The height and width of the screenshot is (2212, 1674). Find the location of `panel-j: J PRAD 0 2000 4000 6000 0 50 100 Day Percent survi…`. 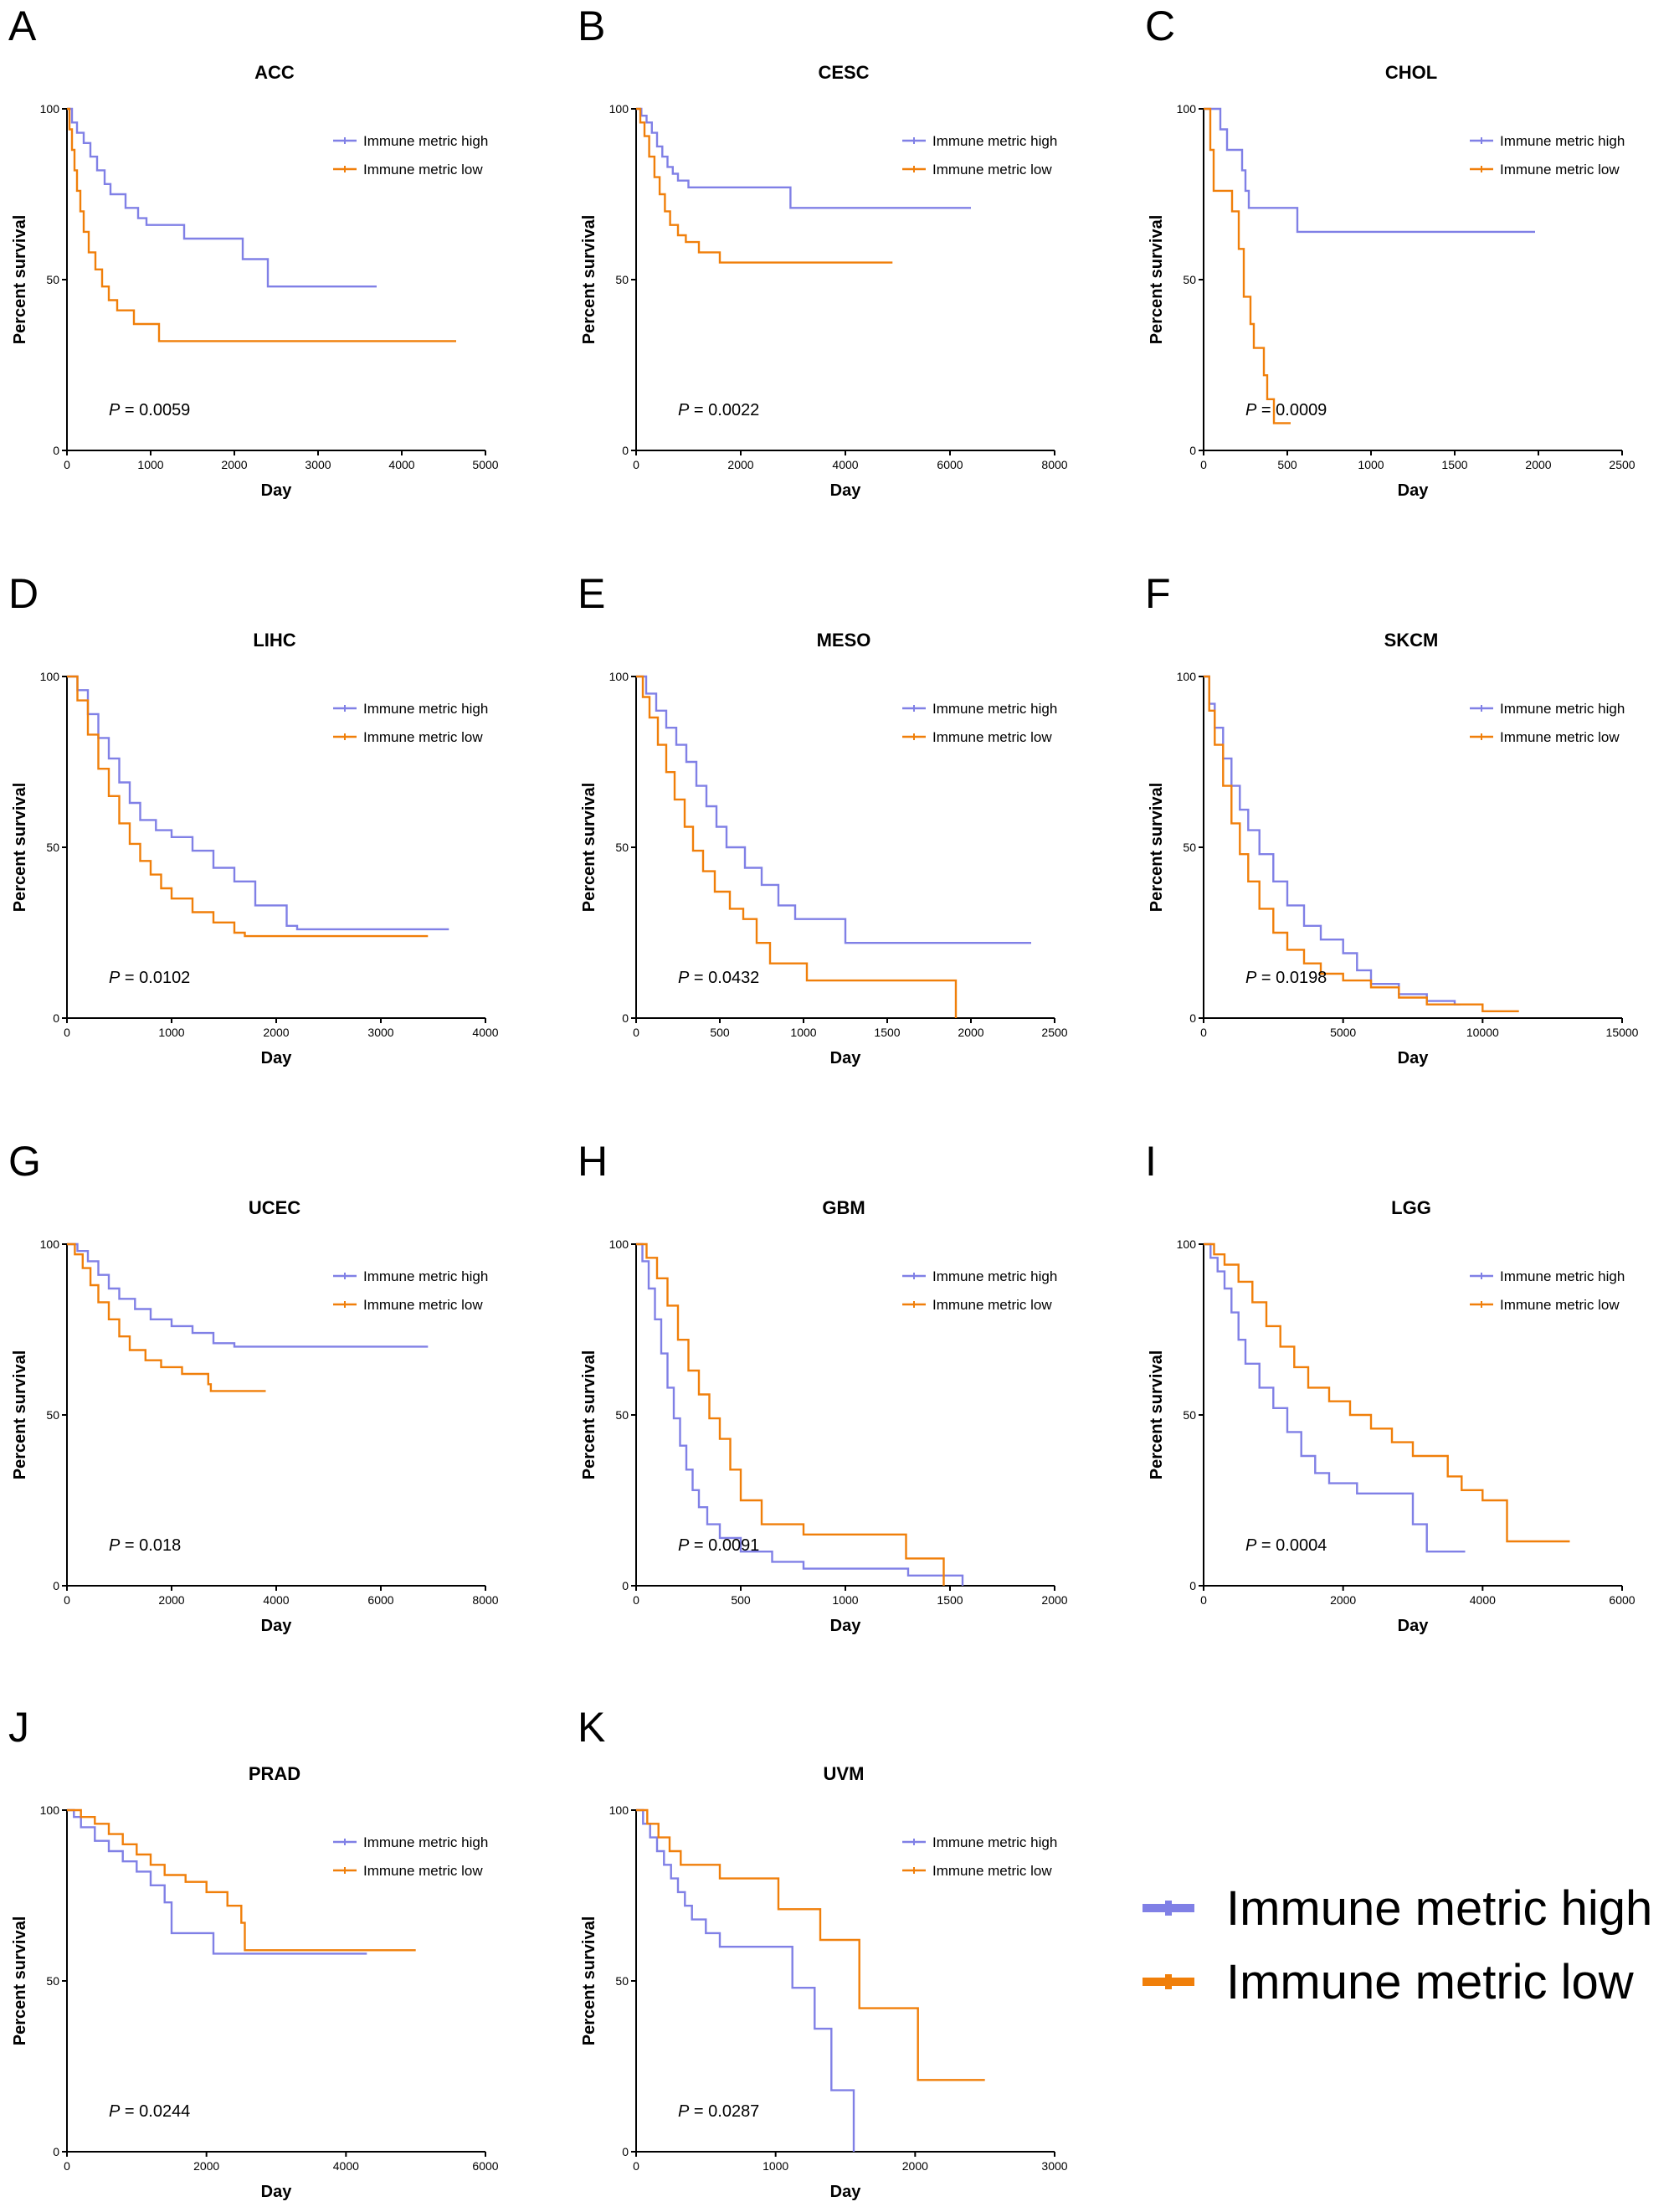

panel-j: J PRAD 0 2000 4000 6000 0 50 100 Day Percent survi… is located at coordinates (254, 1952).